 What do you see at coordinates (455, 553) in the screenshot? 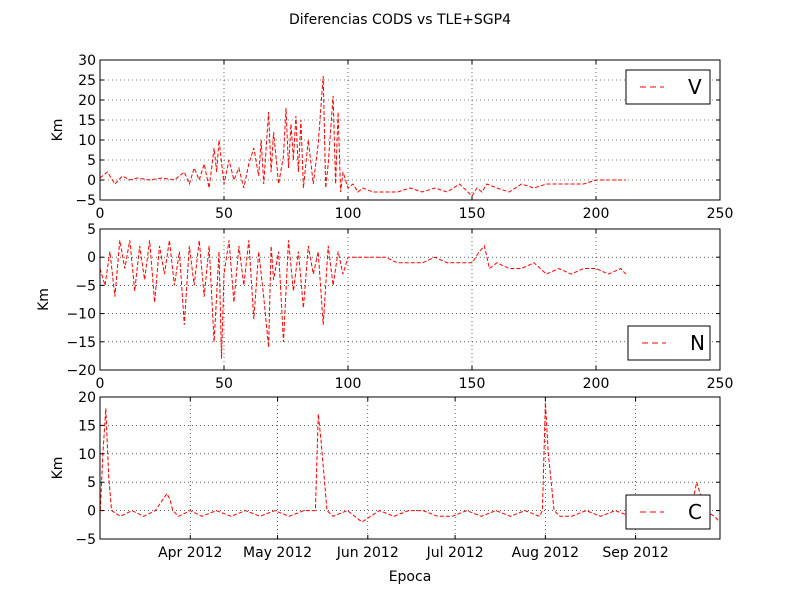
I see `x-tick-label: Jul 2012` at bounding box center [455, 553].